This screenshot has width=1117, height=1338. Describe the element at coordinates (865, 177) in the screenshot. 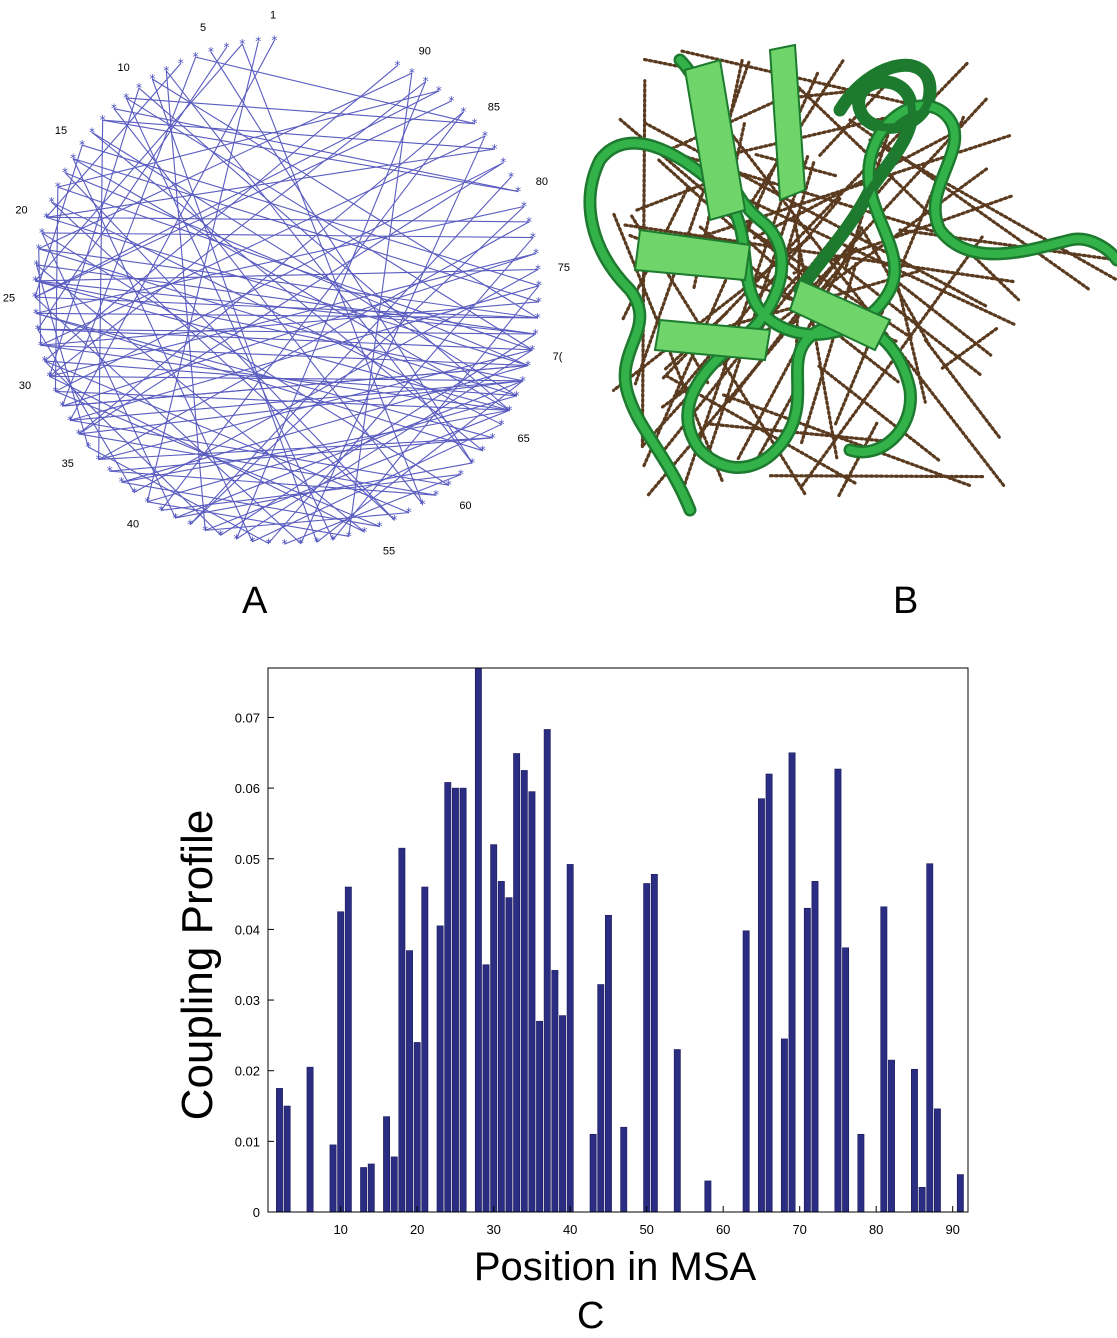

I see `ribbon-helix` at that location.